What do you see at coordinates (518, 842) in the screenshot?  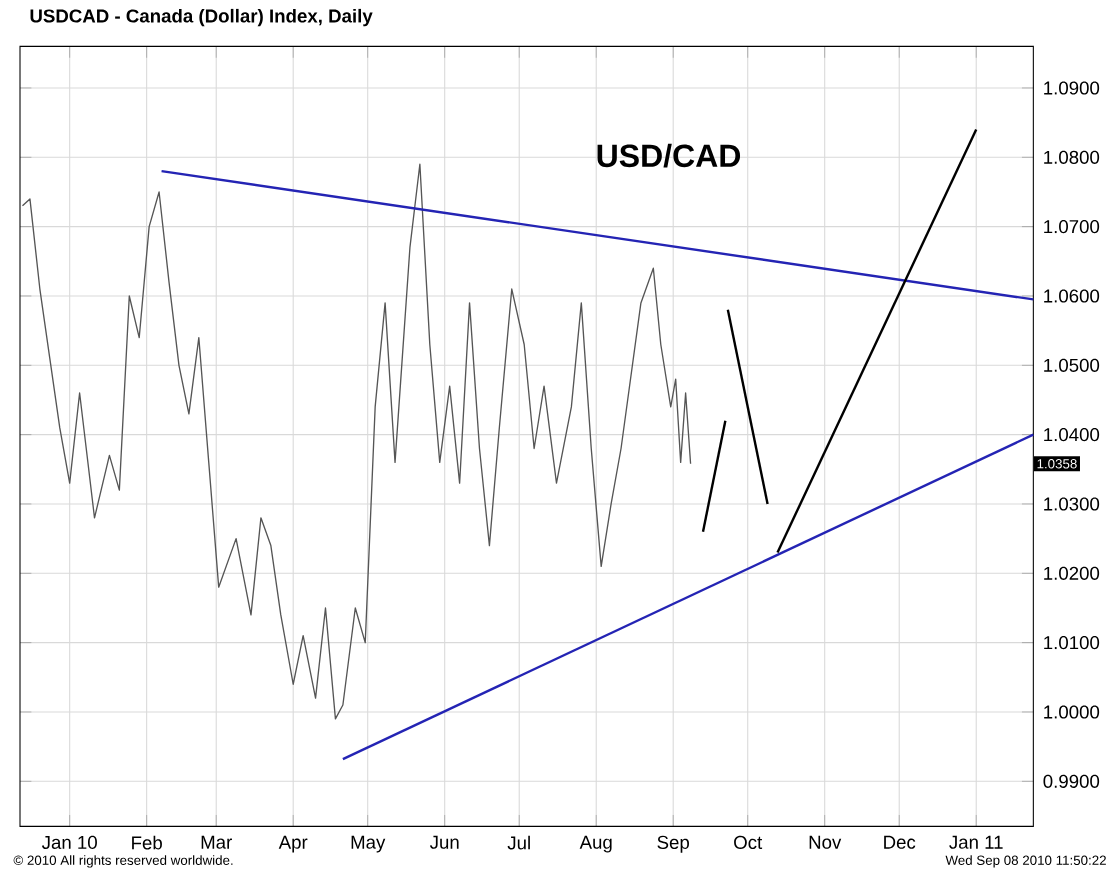 I see `x-tick-label: Jul` at bounding box center [518, 842].